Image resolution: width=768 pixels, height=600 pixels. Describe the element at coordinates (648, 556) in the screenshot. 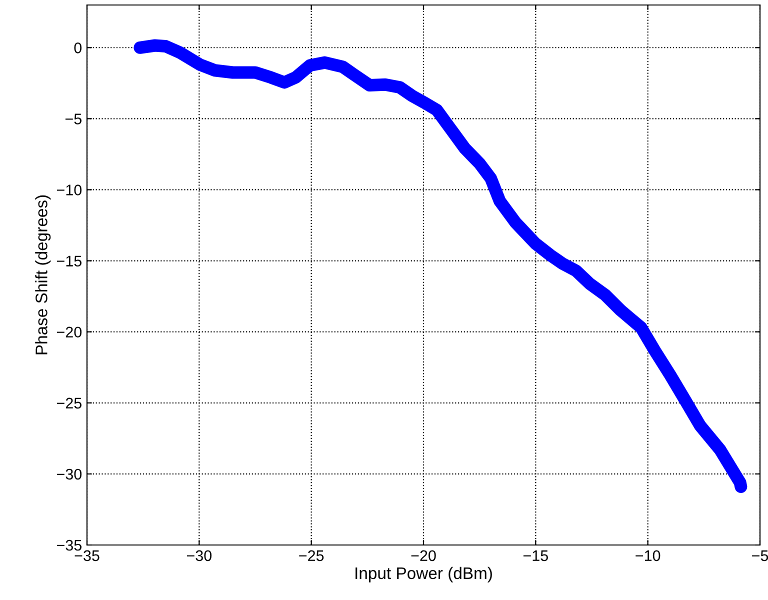

I see `x-tick-label: −10` at that location.